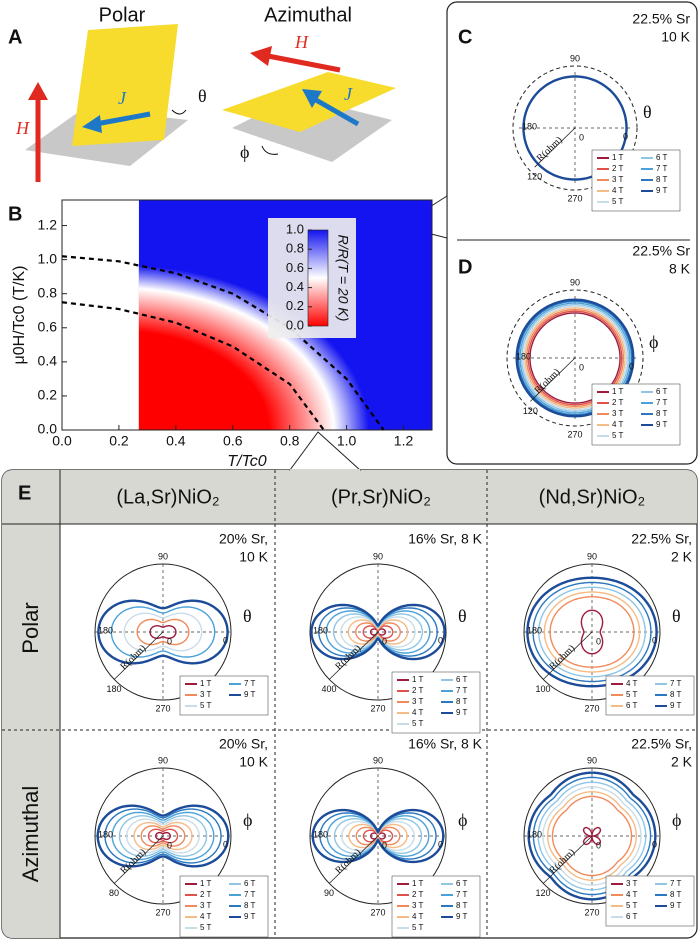  Describe the element at coordinates (575, 128) in the screenshot. I see `polar-frame` at that location.